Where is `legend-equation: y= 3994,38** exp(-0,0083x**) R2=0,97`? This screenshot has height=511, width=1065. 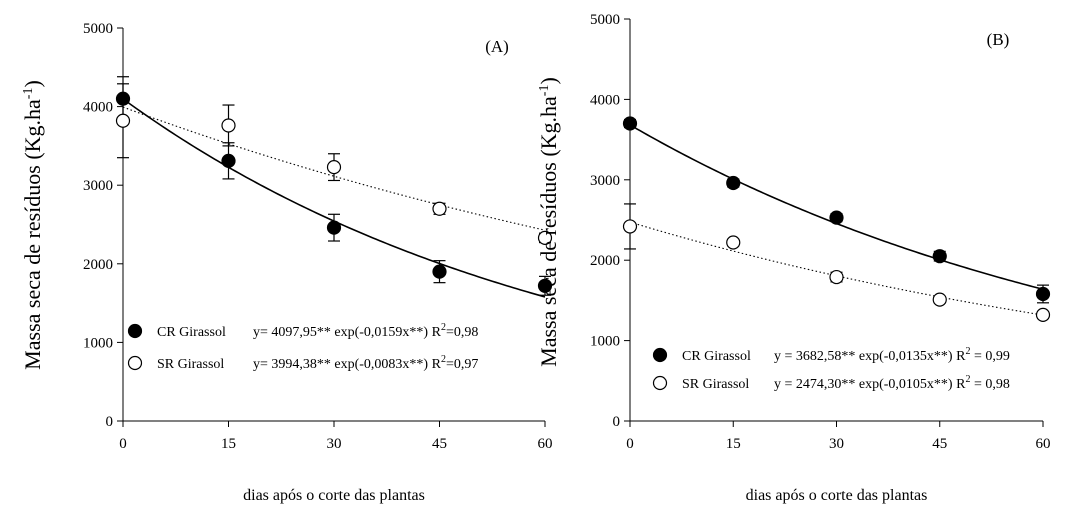 legend-equation: y= 3994,38** exp(-0,0083x**) R2=0,97 is located at coordinates (365, 363).